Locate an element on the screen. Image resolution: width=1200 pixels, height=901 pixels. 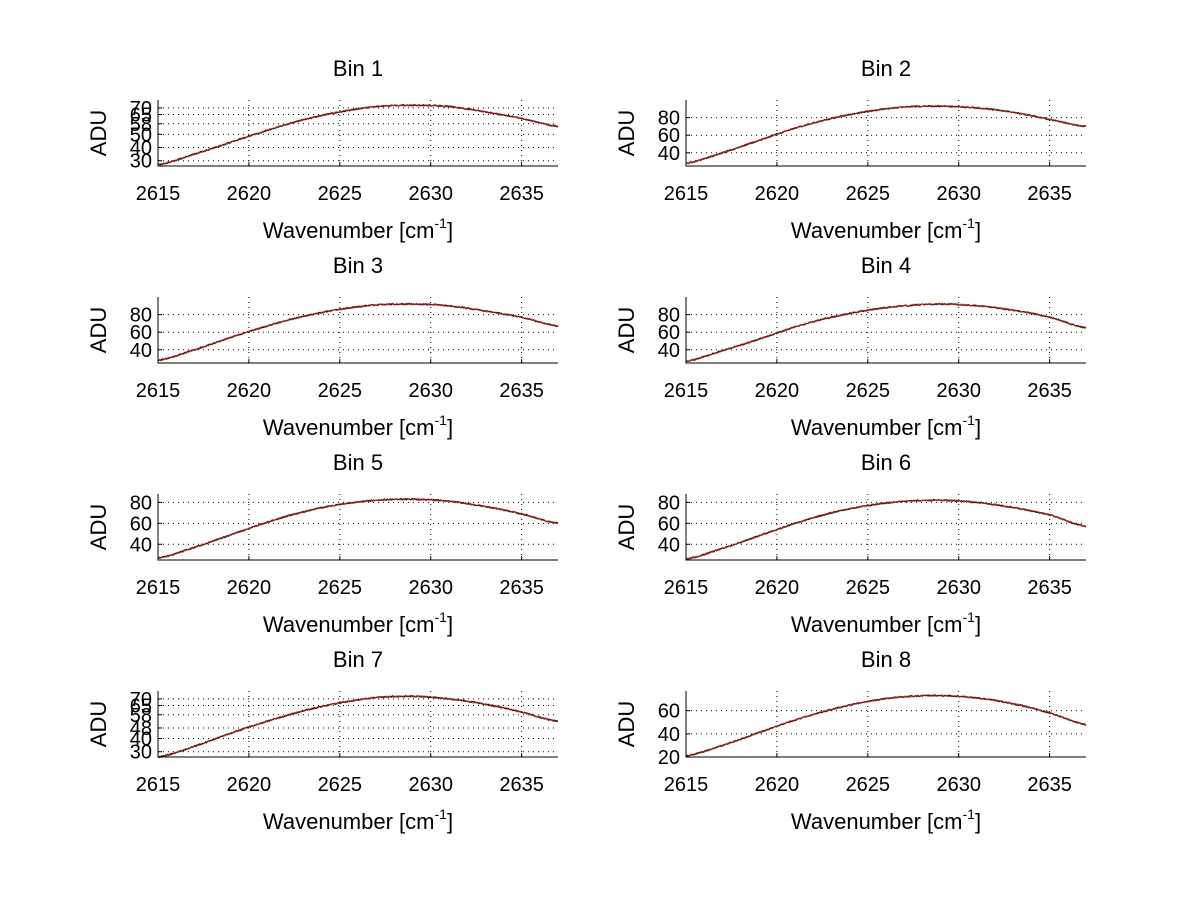
axis-lines is located at coordinates (885, 133).